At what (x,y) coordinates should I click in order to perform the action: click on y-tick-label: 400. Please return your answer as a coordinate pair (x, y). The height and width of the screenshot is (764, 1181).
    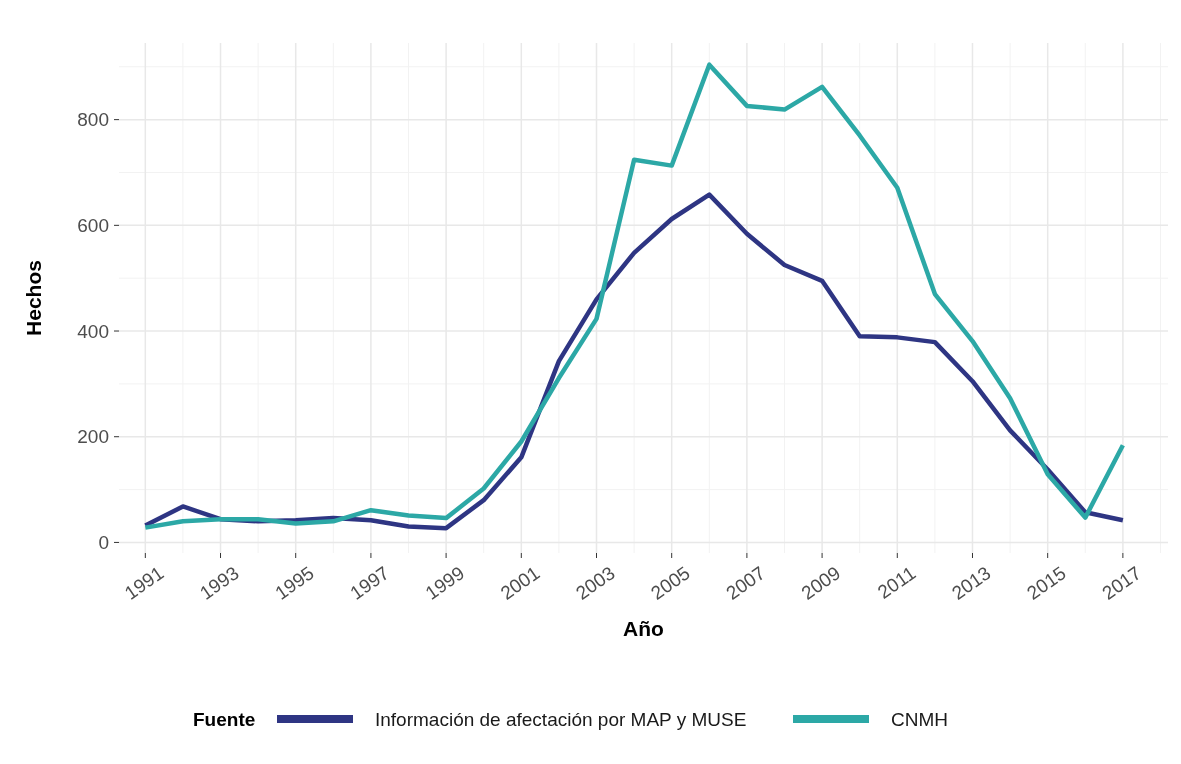
    Looking at the image, I should click on (93, 331).